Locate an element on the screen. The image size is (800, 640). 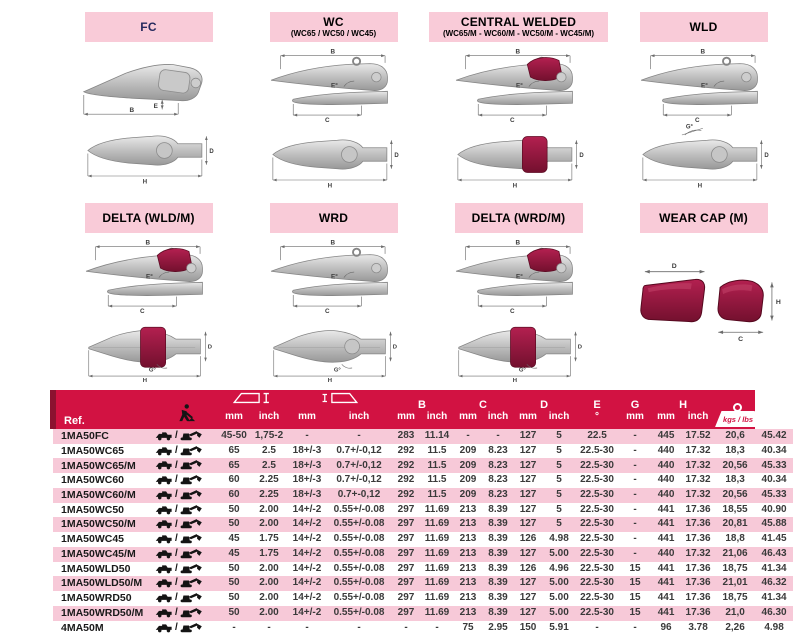
product-name: WEAR CAP (M) is located at coordinates (703, 217).